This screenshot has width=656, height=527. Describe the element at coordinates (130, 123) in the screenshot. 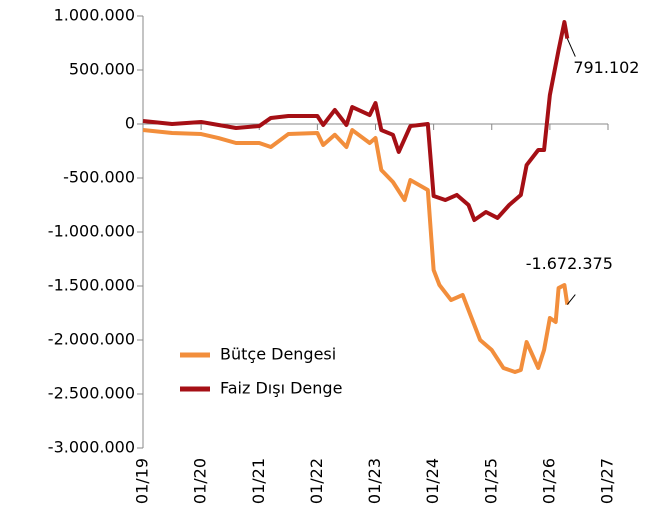

I see `y-tick-label: 0` at that location.